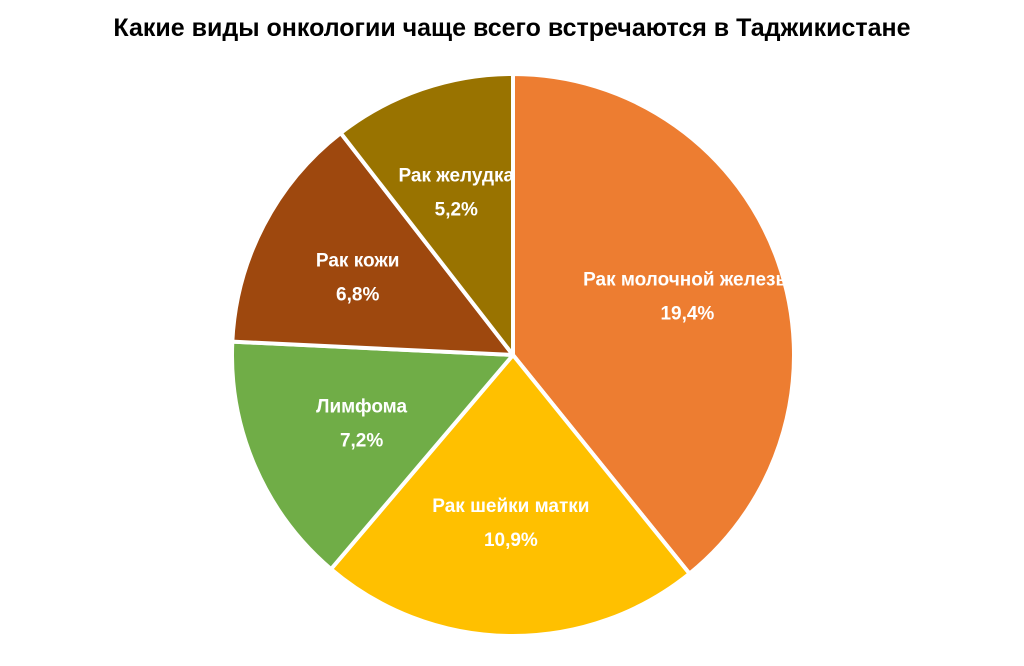 Image resolution: width=1024 pixels, height=666 pixels. I want to click on slice-value-4: 6,8%, so click(357, 294).